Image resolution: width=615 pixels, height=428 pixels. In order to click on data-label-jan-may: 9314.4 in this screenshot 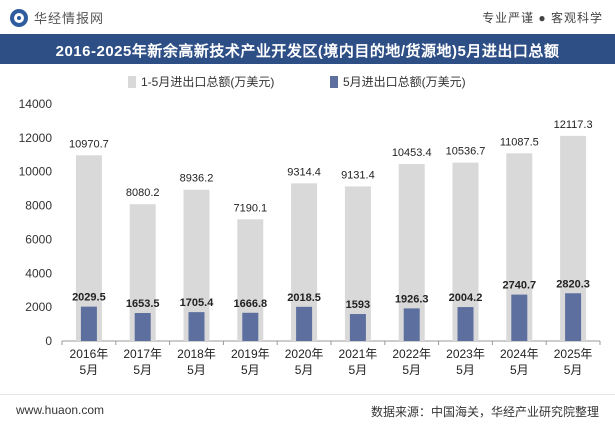, I will do `click(304, 172)`.